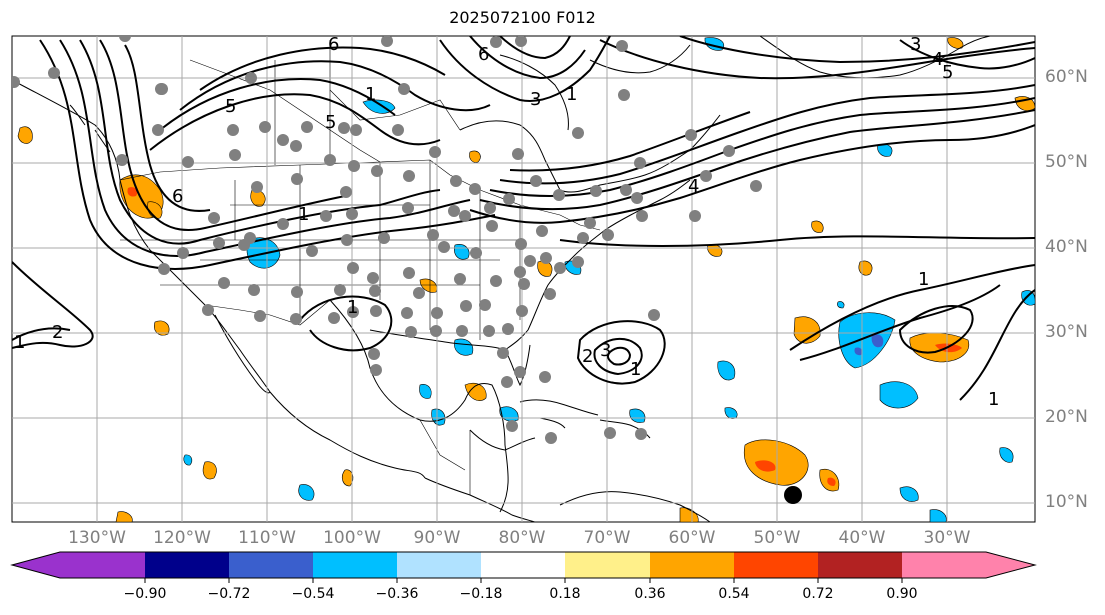 This screenshot has height=615, width=1105. Describe the element at coordinates (869, 345) in the screenshot. I see `strong-negative-anomaly-areas` at that location.